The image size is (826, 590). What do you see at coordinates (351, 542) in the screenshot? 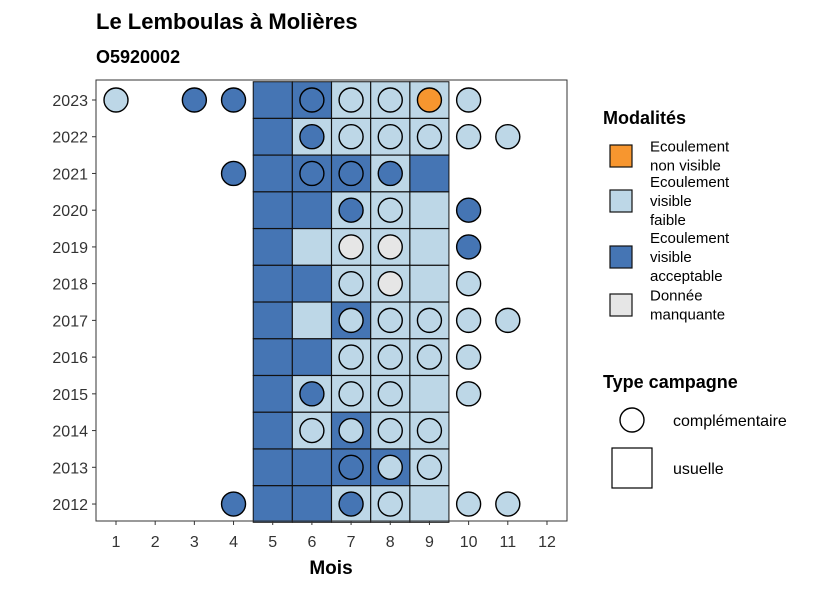
I see `x-tick-label-7: 7` at bounding box center [351, 542].